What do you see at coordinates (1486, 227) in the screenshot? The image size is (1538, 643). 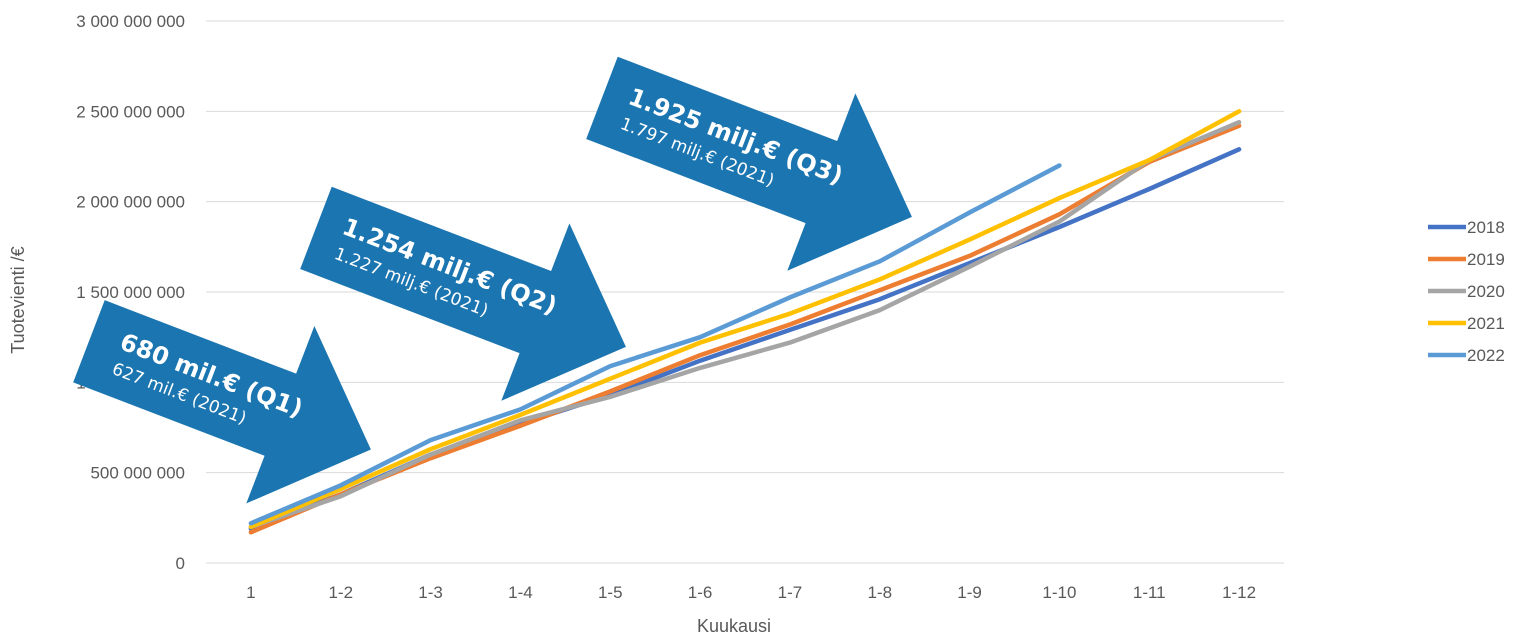 I see `legend-label: 2018` at bounding box center [1486, 227].